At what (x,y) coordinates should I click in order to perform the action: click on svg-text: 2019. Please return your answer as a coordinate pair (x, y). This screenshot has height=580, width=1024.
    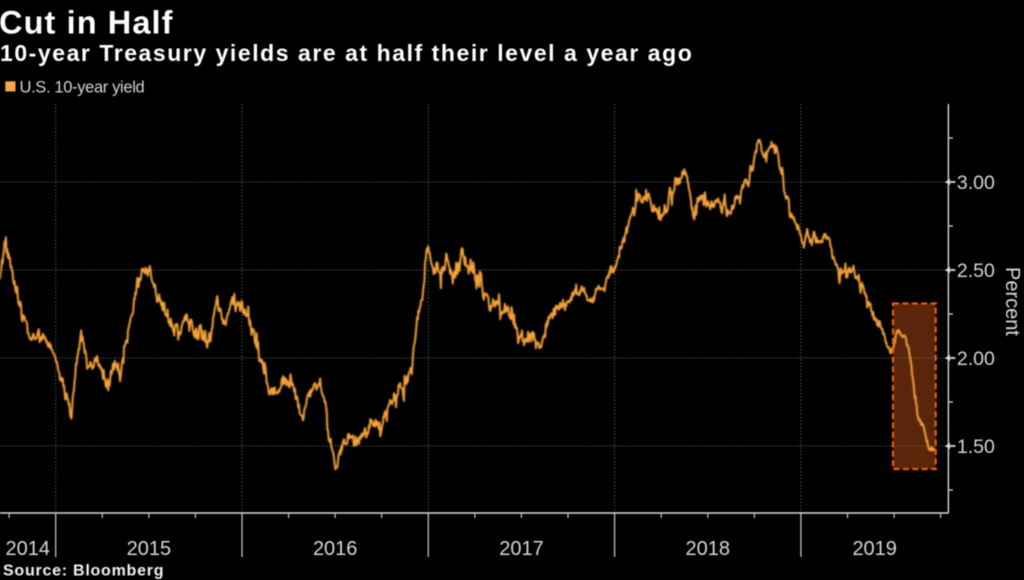
    Looking at the image, I should click on (874, 549).